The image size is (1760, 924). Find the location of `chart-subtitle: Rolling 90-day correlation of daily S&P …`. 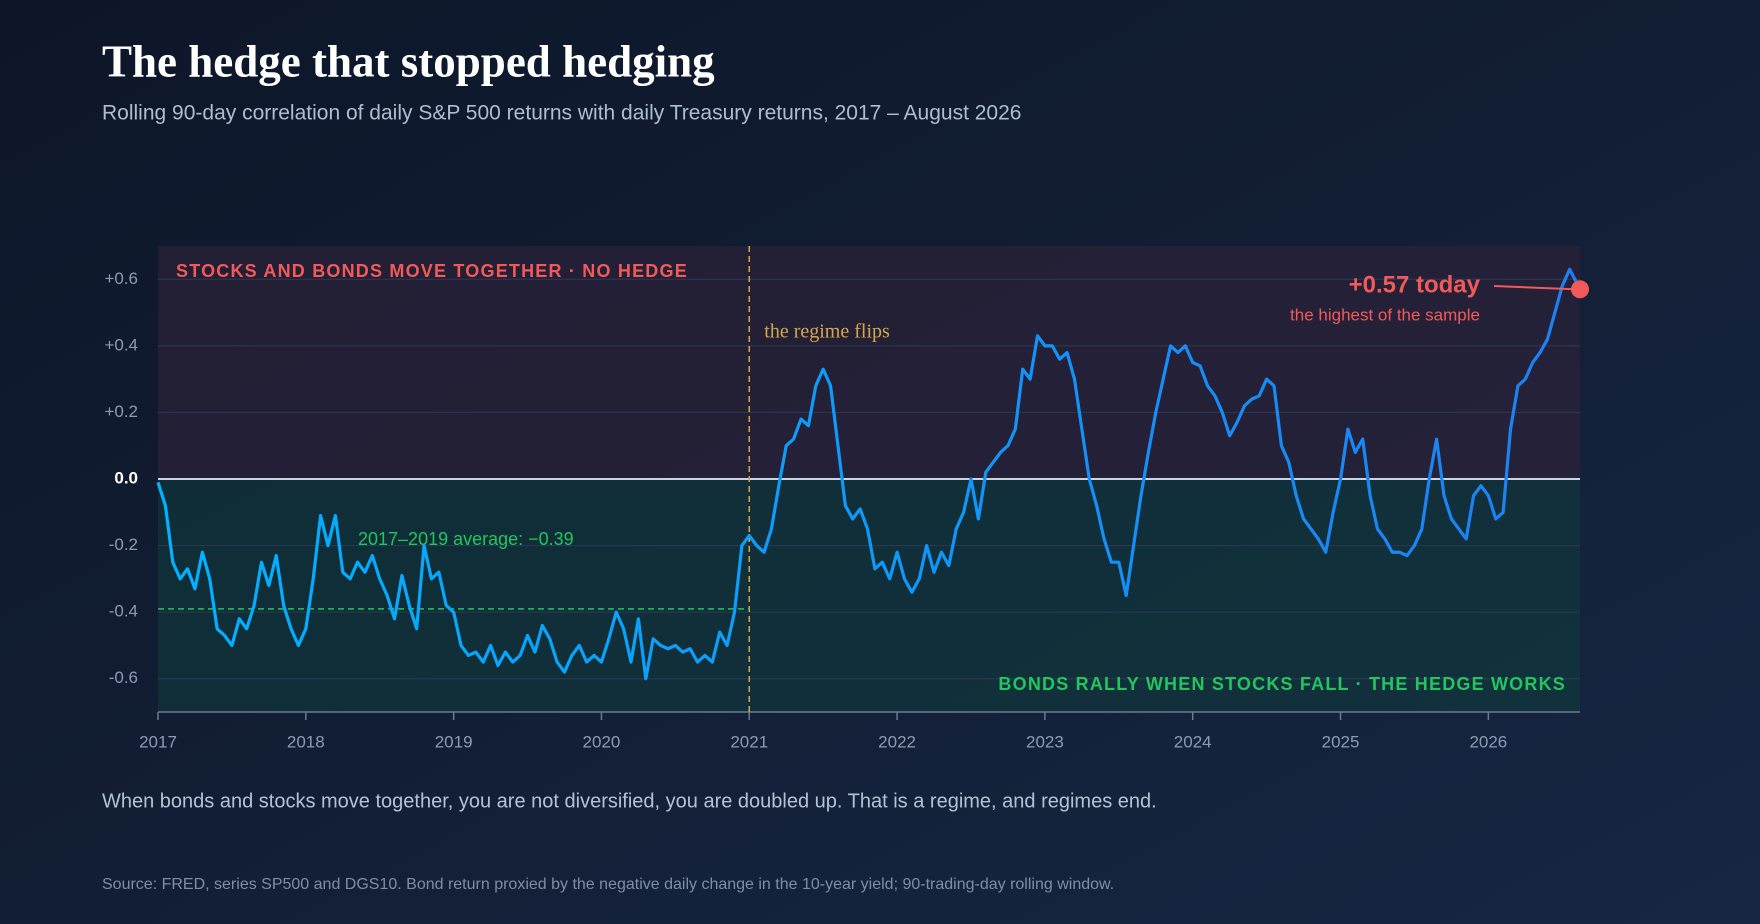

chart-subtitle: Rolling 90-day correlation of daily S&P … is located at coordinates (561, 113).